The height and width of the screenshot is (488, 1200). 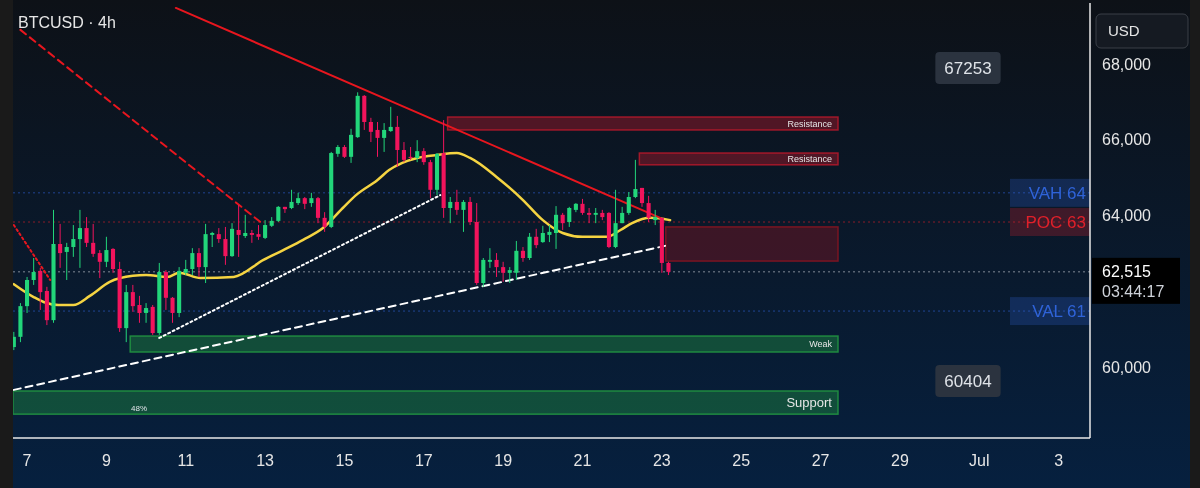 I want to click on x-tick-label: 27, so click(x=820, y=460).